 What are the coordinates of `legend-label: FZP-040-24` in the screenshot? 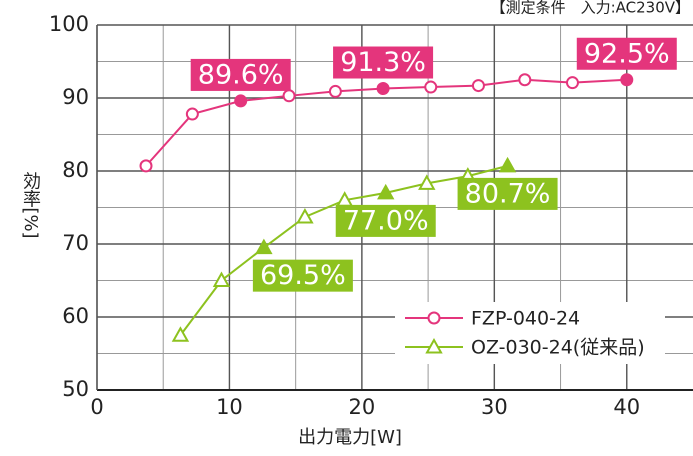 It's located at (525, 319).